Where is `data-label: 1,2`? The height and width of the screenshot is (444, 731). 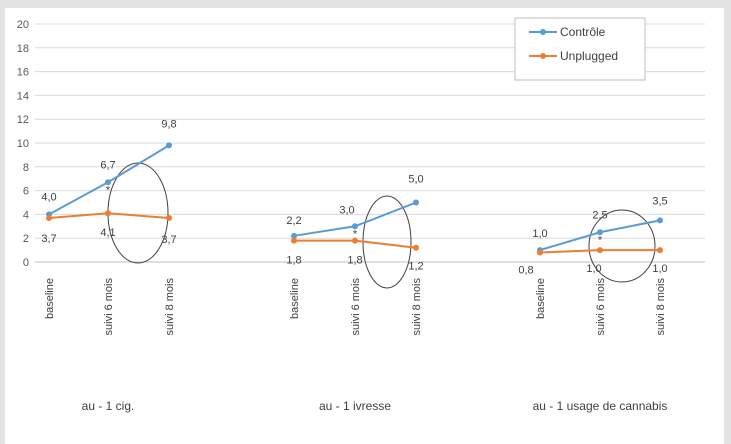
data-label: 1,2 is located at coordinates (415, 267).